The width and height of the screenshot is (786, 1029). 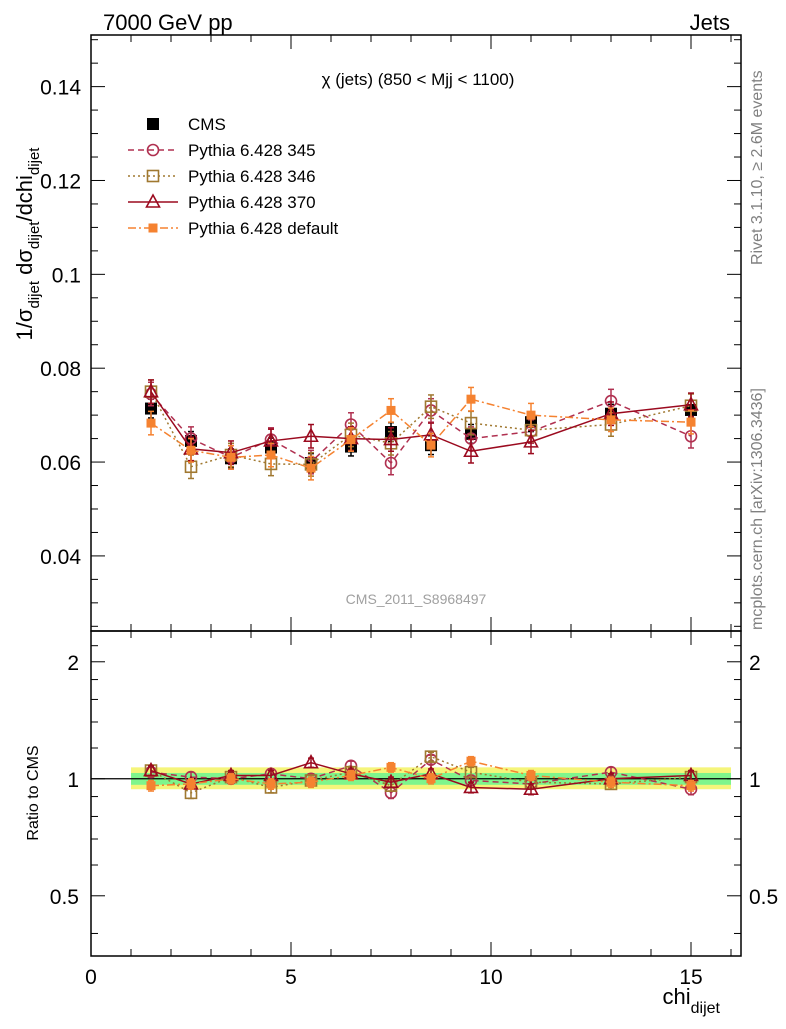 What do you see at coordinates (24, 324) in the screenshot?
I see `y-label-part: 1/σ` at bounding box center [24, 324].